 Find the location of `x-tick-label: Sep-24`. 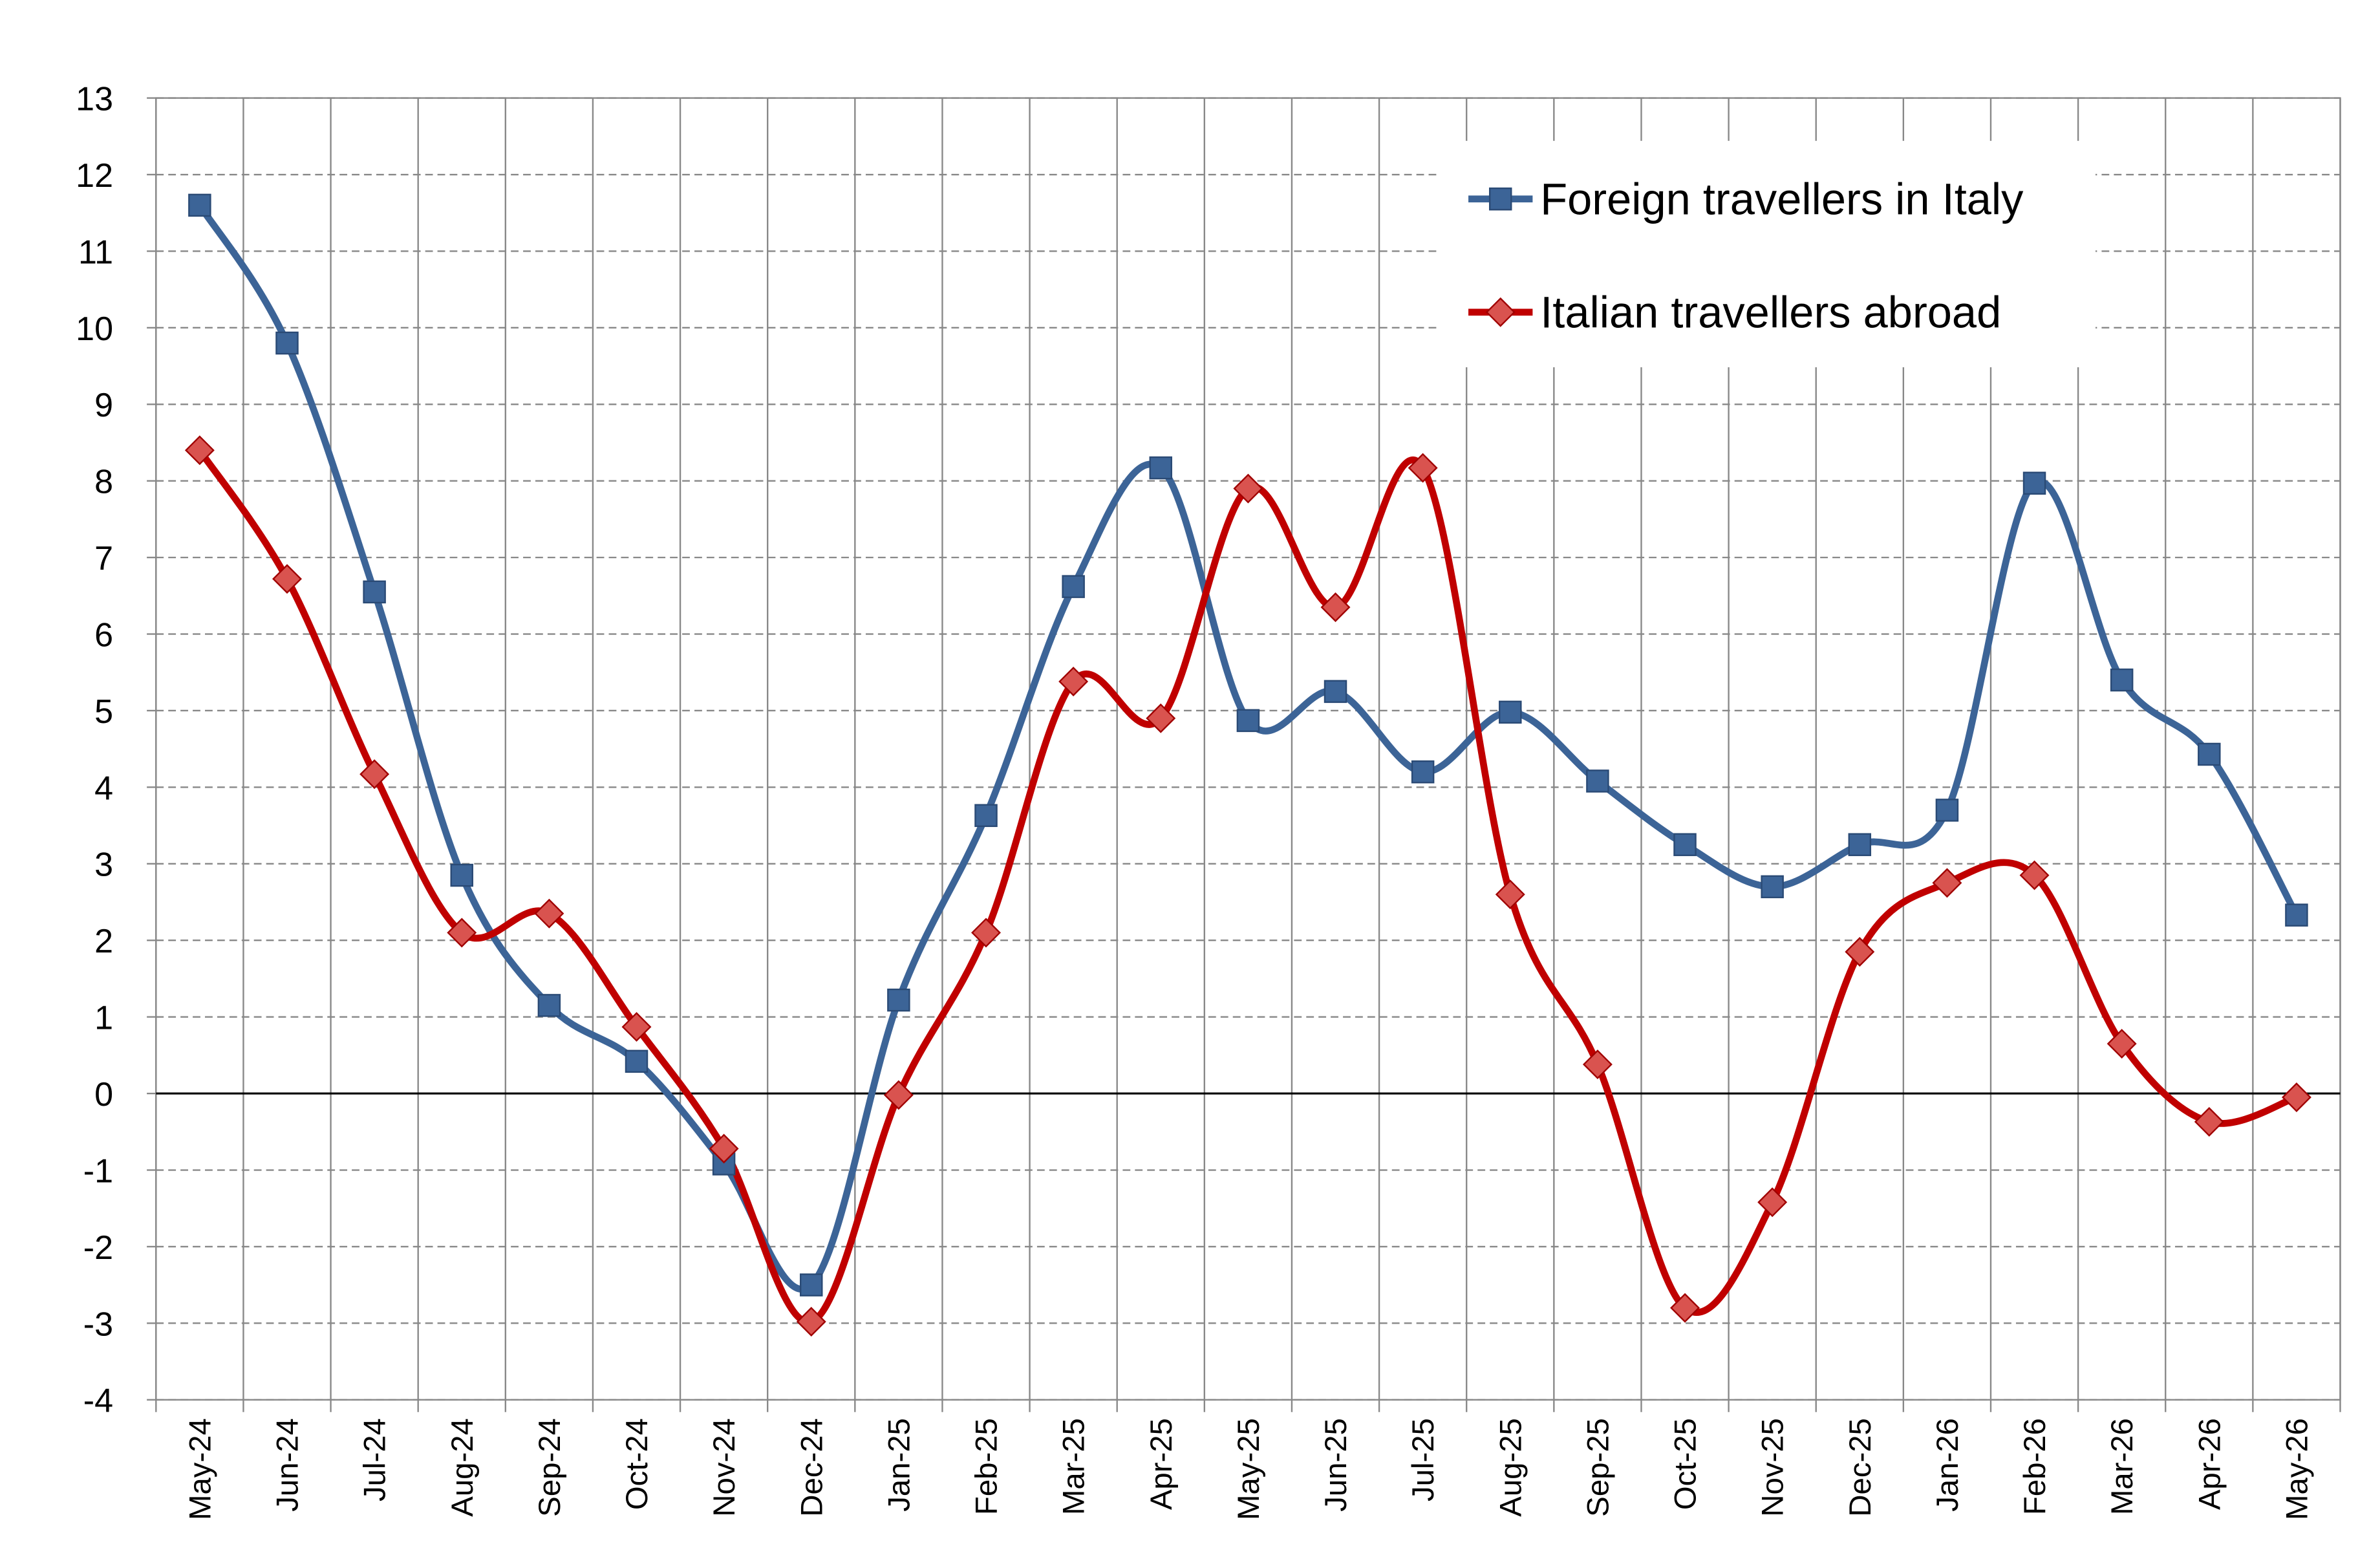

x-tick-label: Sep-24 is located at coordinates (550, 1467).